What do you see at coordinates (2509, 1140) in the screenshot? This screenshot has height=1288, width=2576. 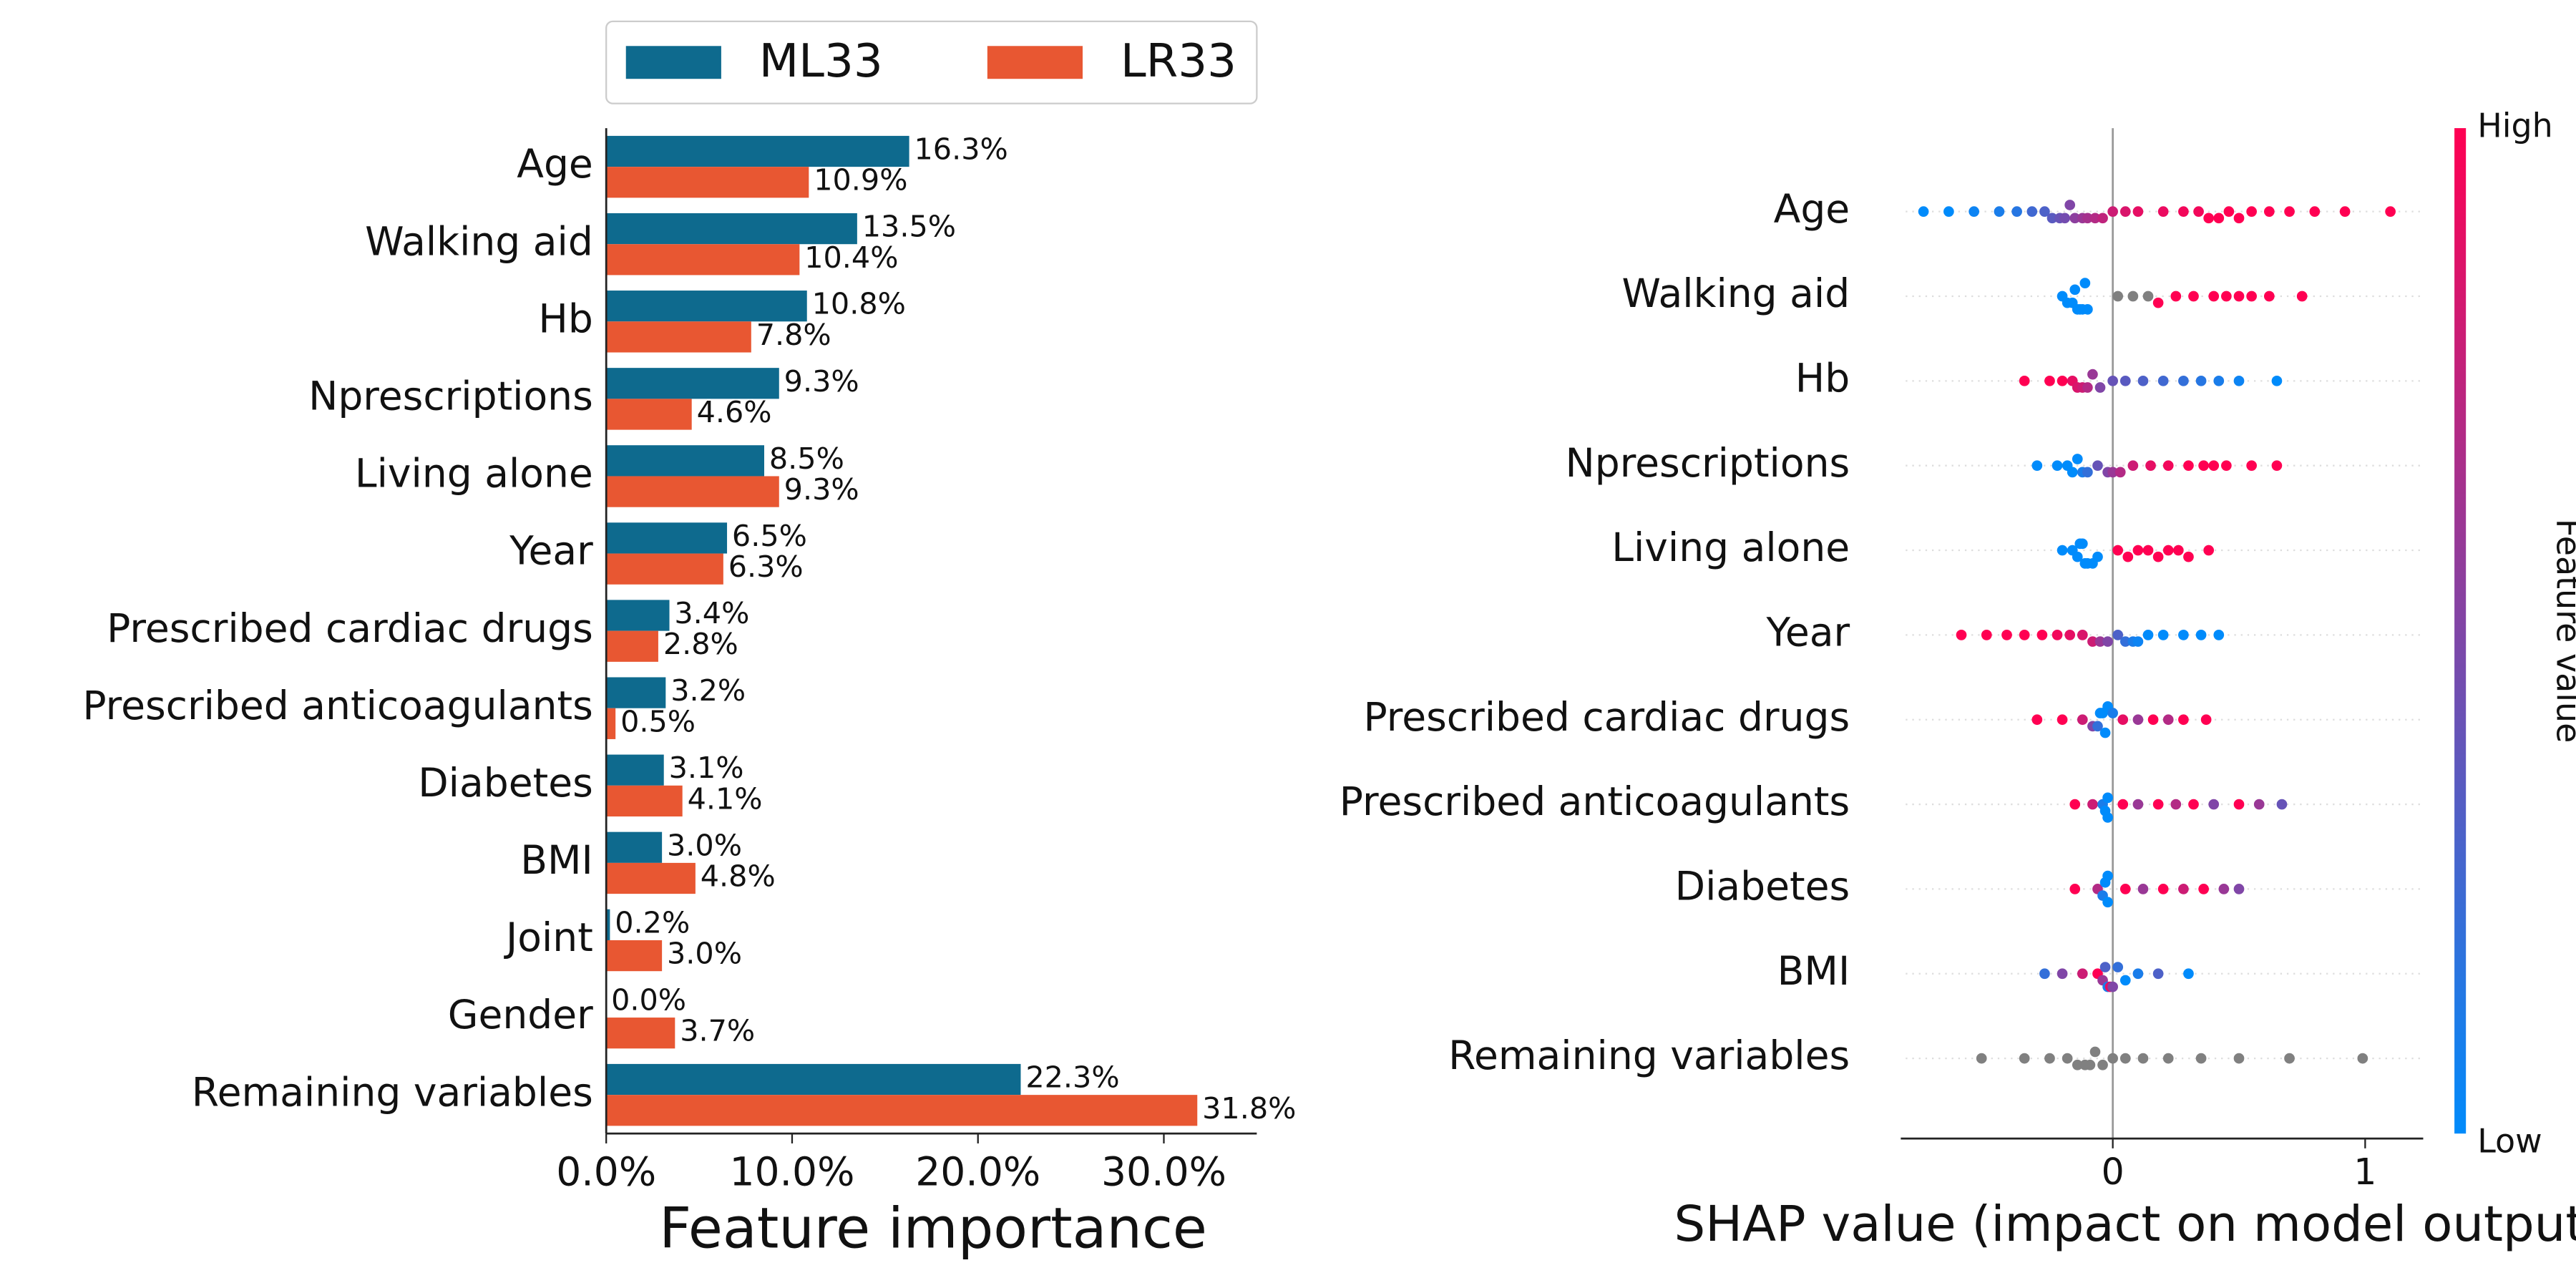 I see `colorbar-low: Low` at bounding box center [2509, 1140].